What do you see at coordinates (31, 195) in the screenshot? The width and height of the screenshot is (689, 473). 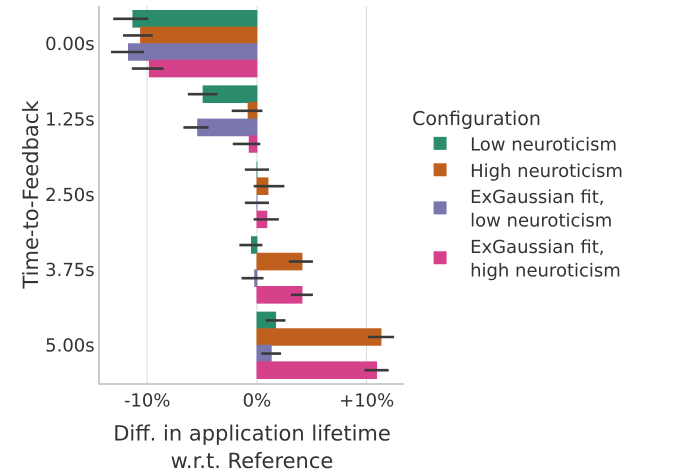 I see `y-axis-title: Time-to-Feedback` at bounding box center [31, 195].